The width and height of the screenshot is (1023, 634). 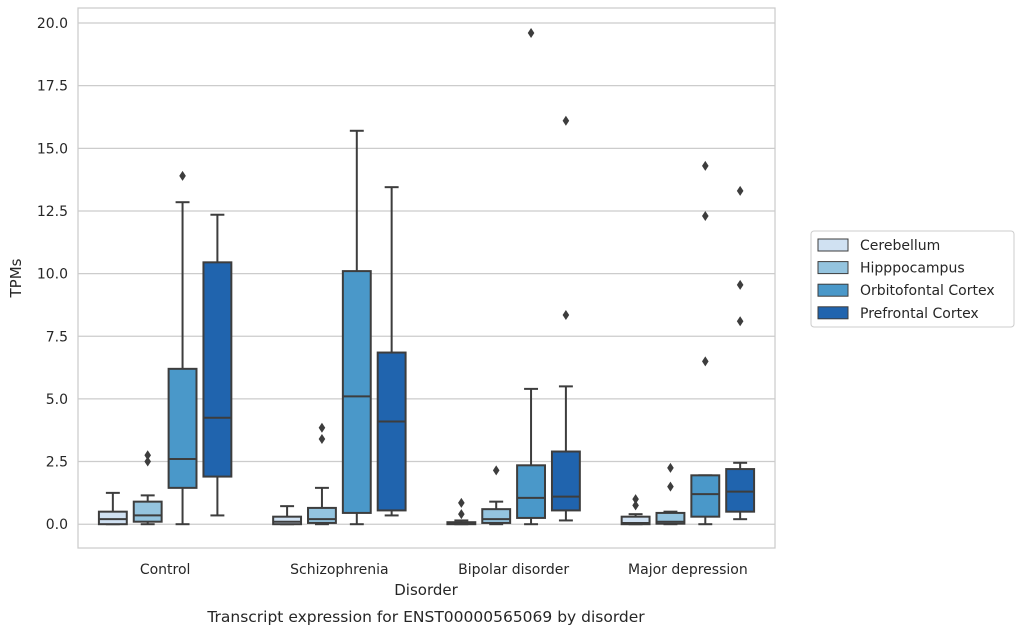 I want to click on legend-label: Hipppocampus, so click(x=912, y=269).